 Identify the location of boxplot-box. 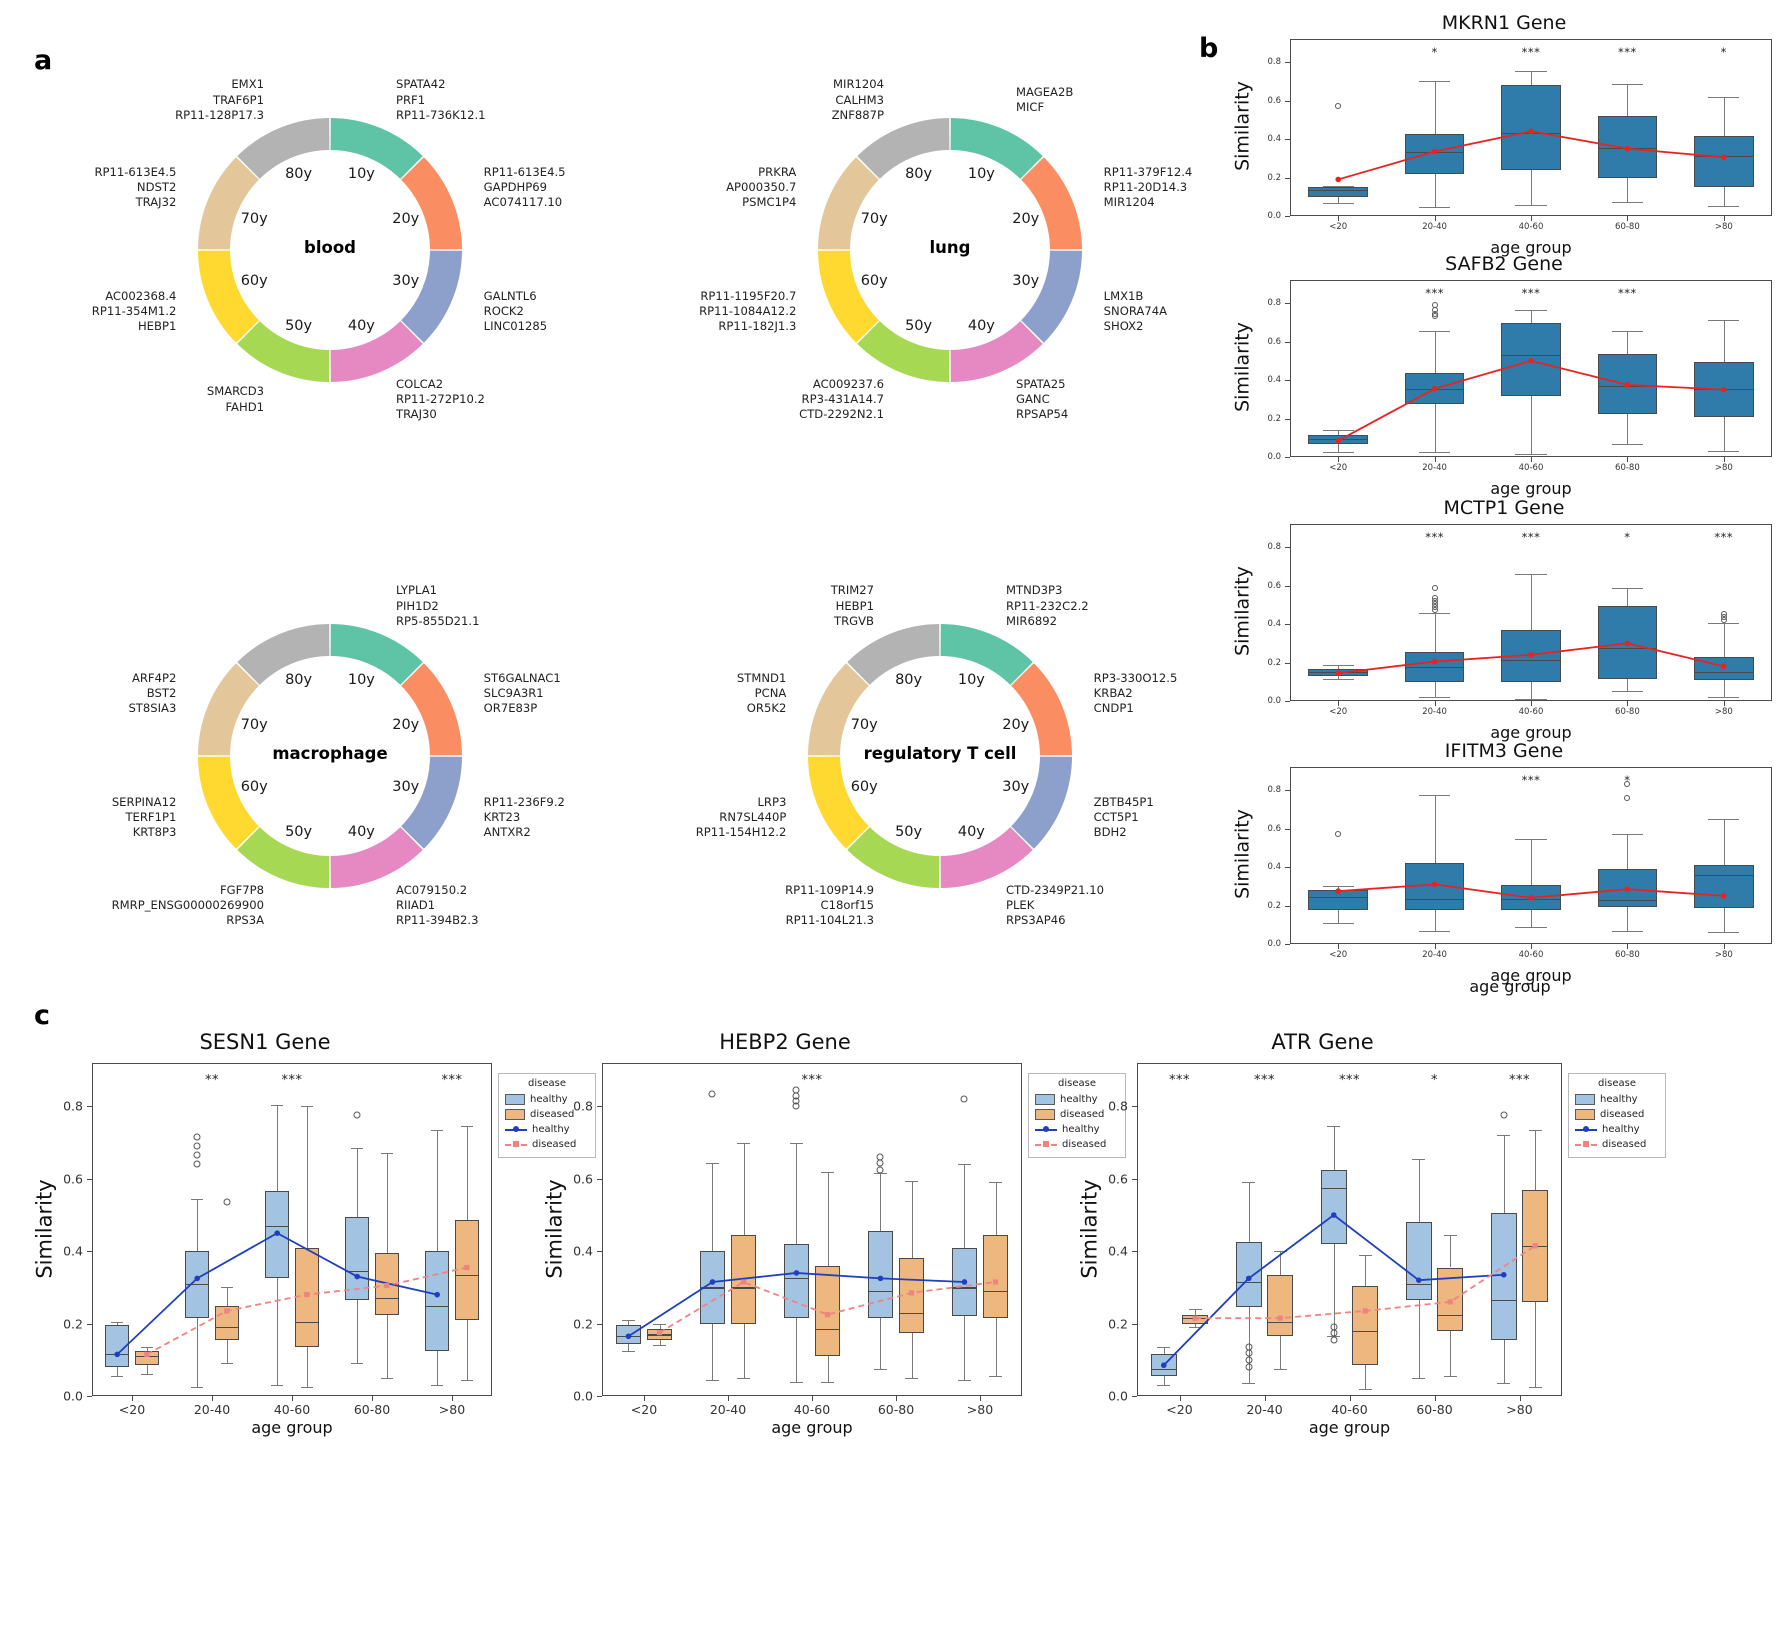
(1338, 900).